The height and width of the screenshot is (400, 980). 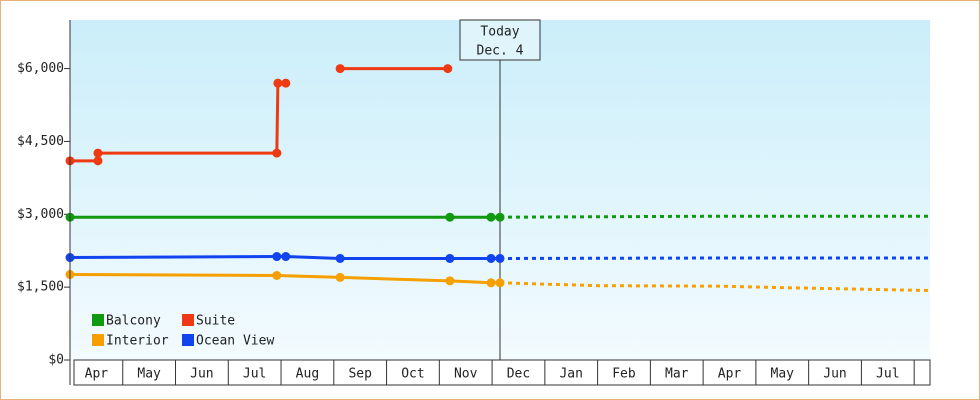 What do you see at coordinates (133, 321) in the screenshot?
I see `legend-label: Balcony` at bounding box center [133, 321].